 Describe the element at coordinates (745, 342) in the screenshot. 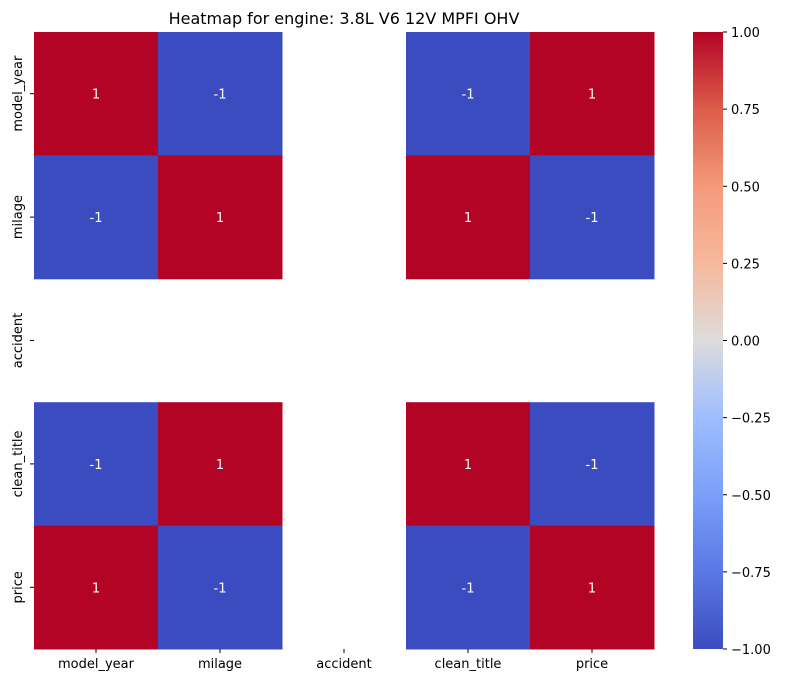

I see `colorbar-tick-label: 0.00` at that location.